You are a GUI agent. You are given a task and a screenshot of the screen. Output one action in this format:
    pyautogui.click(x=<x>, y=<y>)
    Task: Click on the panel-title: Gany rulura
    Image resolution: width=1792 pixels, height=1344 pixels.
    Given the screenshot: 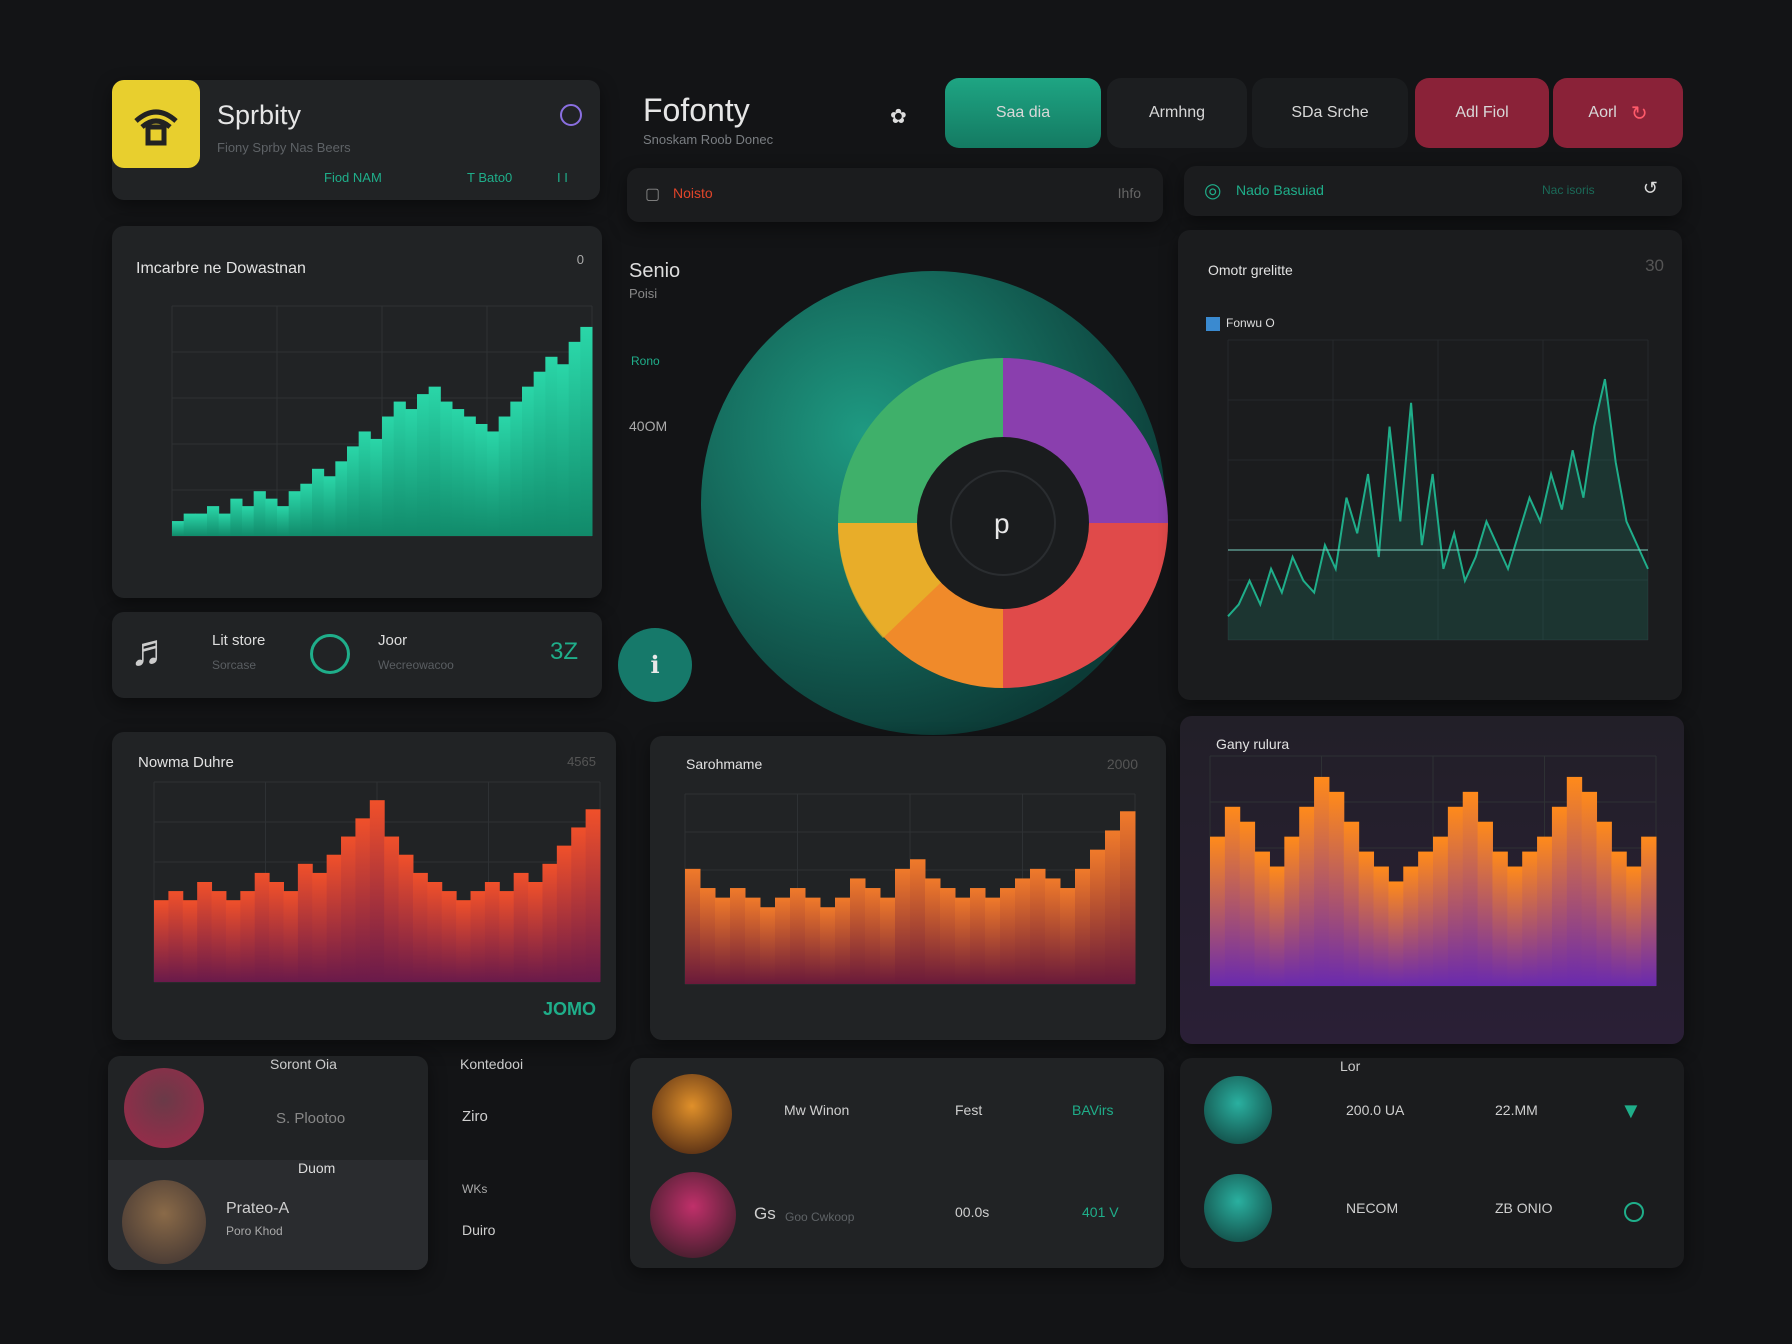 What is the action you would take?
    pyautogui.click(x=1253, y=744)
    